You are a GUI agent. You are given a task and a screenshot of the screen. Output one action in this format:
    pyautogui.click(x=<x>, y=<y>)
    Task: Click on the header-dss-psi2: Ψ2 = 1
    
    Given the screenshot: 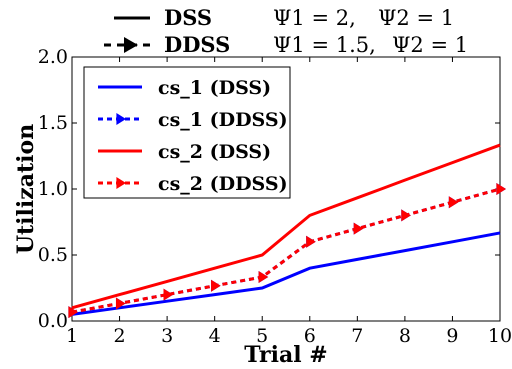 What is the action you would take?
    pyautogui.click(x=416, y=18)
    